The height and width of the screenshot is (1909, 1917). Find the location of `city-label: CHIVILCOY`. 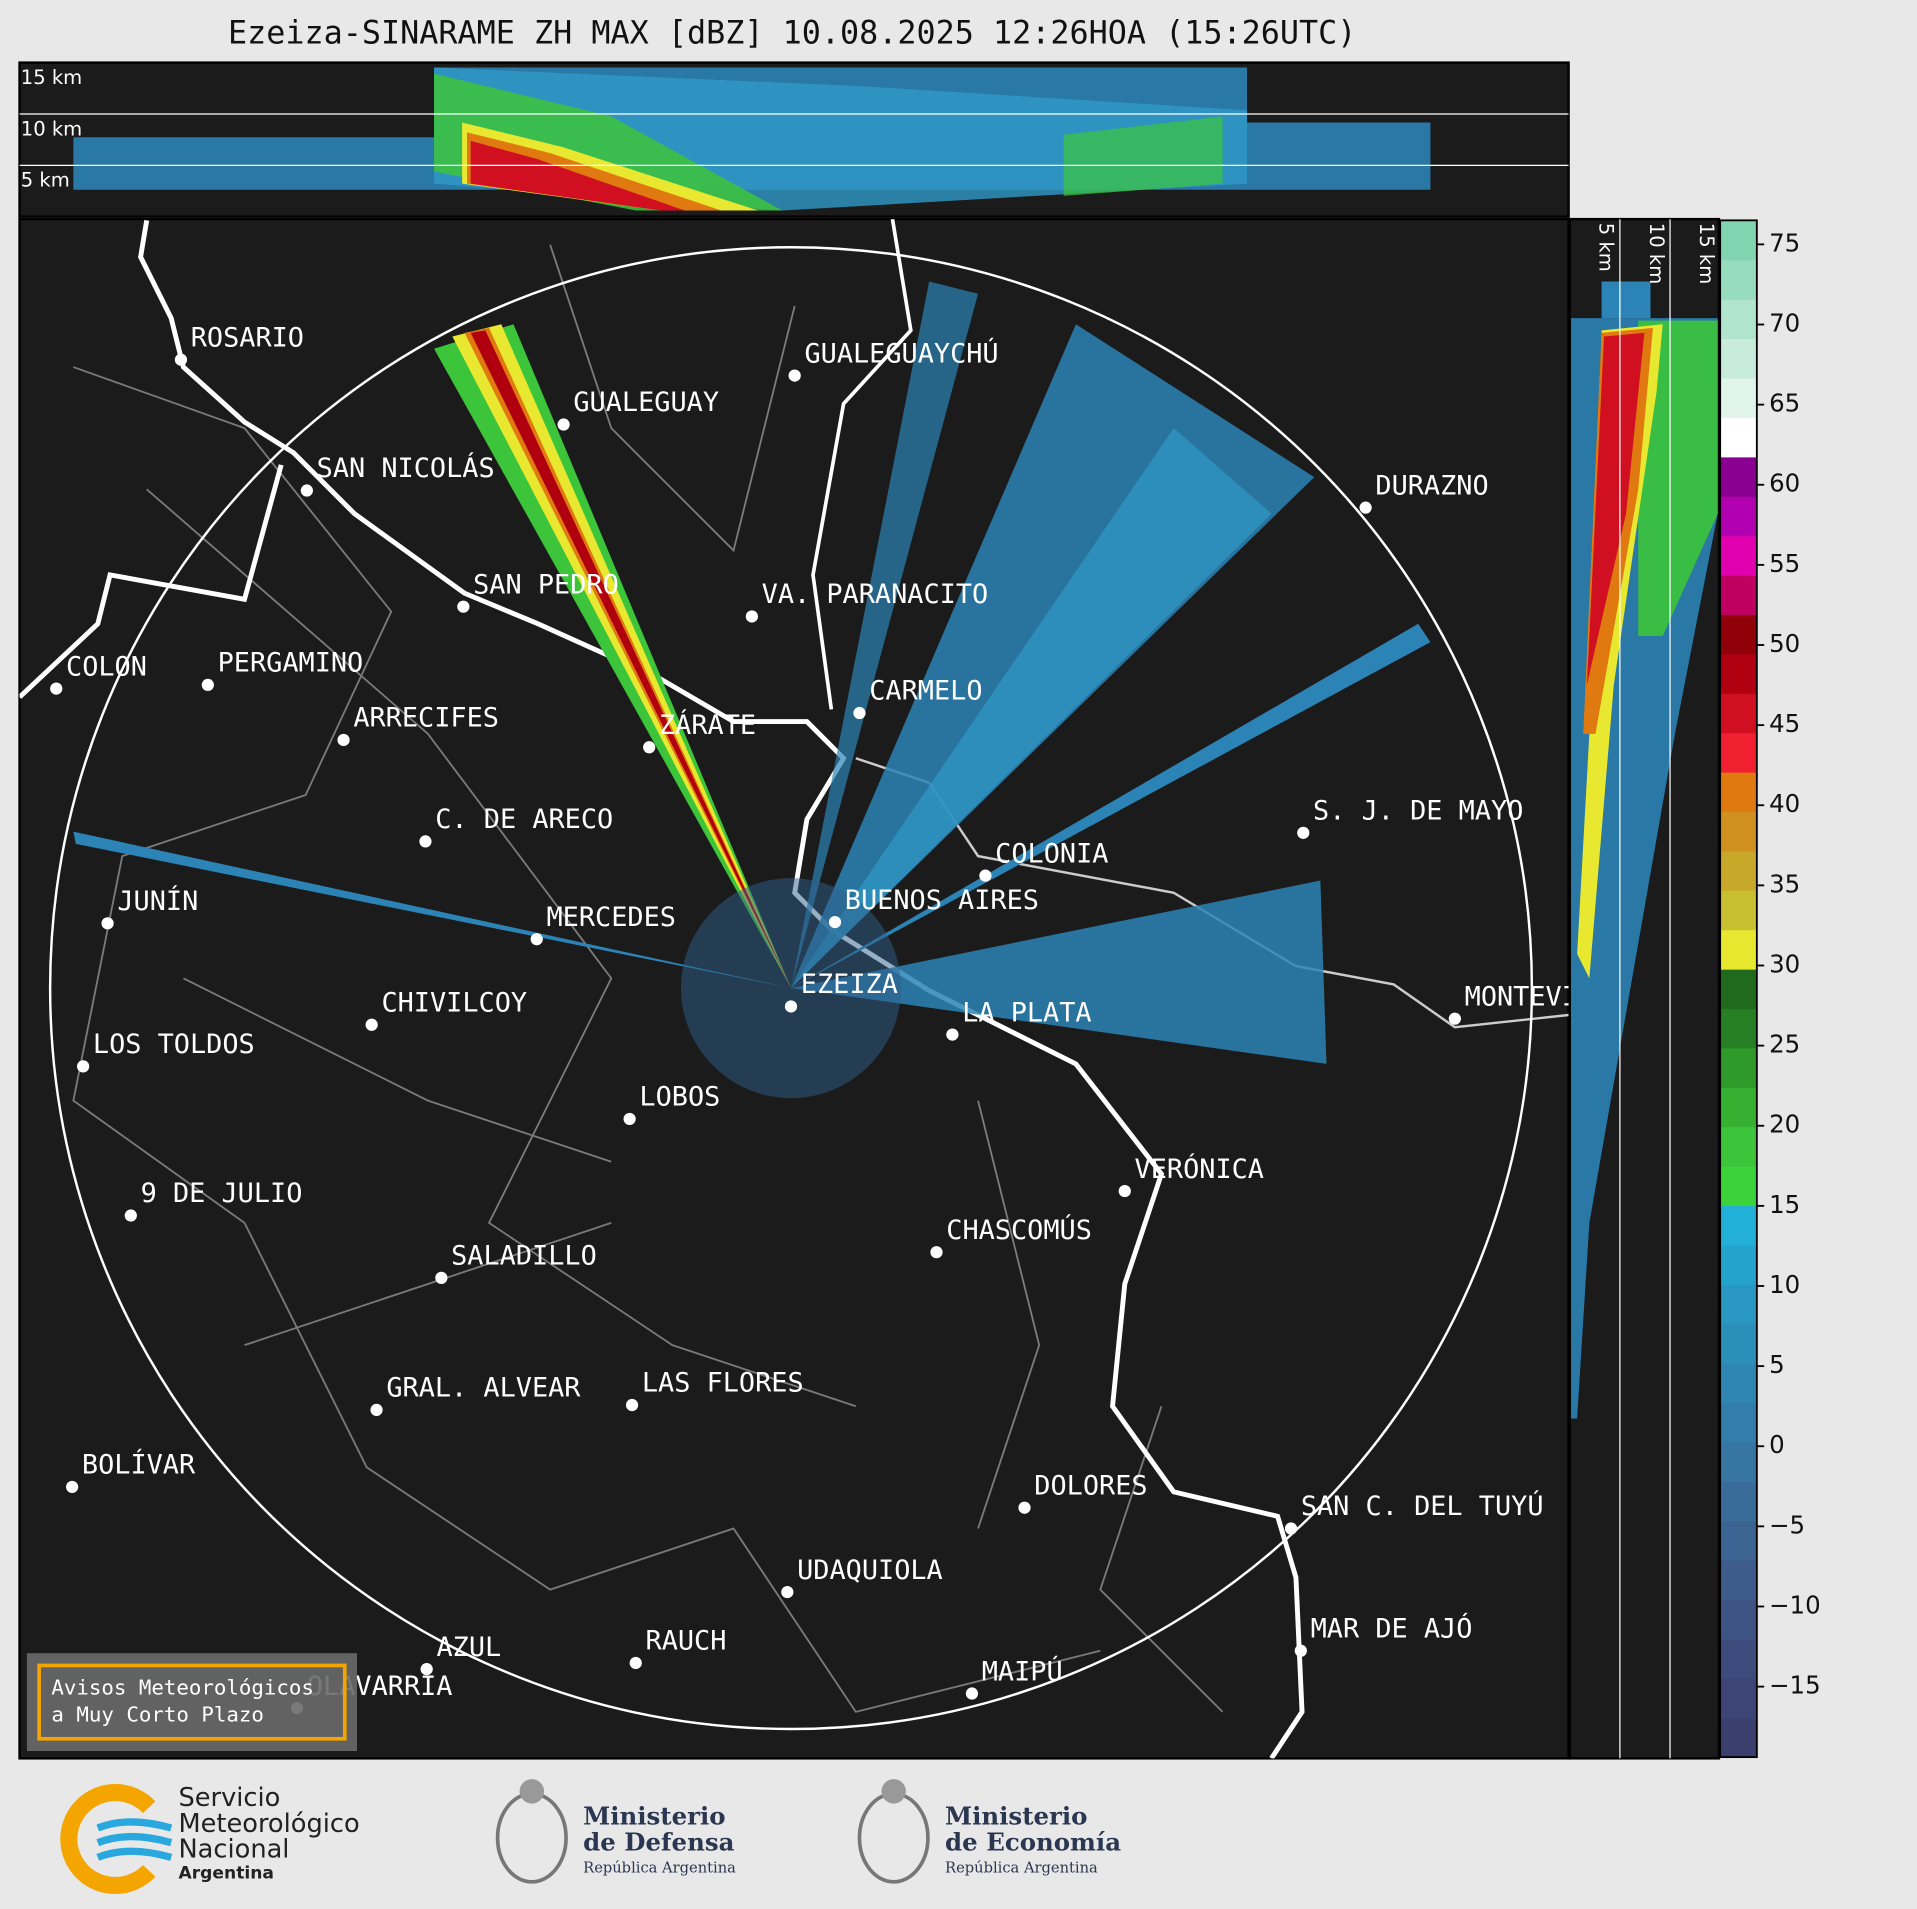

city-label: CHIVILCOY is located at coordinates (454, 1003).